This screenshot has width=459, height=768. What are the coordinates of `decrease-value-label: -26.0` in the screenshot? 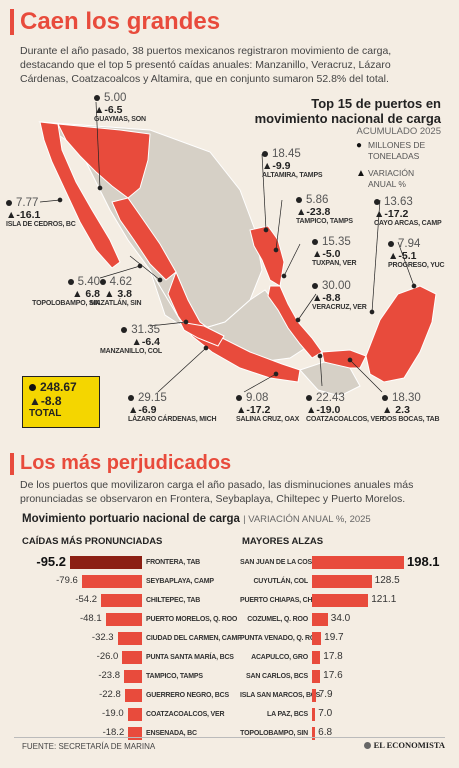 It's located at (107, 656).